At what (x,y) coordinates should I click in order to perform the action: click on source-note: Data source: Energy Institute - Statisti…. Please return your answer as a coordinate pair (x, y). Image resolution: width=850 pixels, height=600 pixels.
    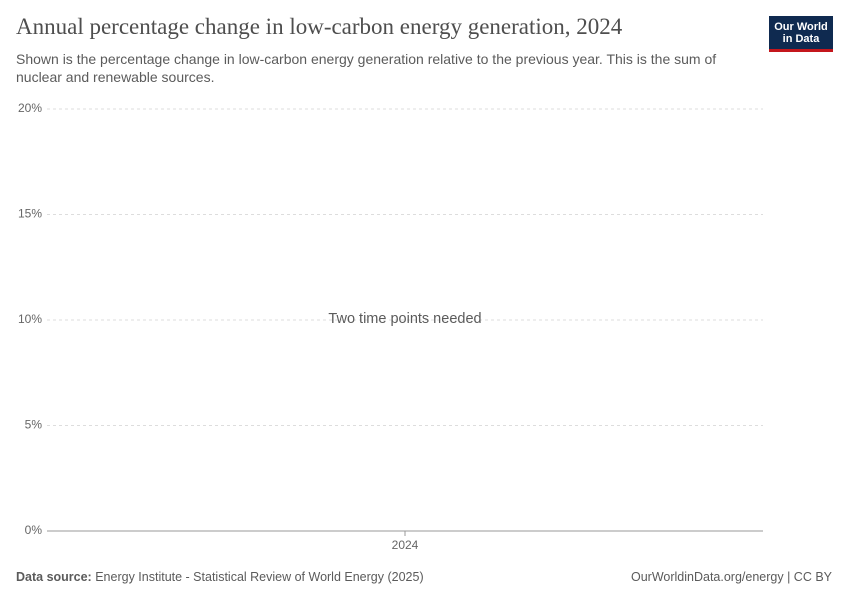
    Looking at the image, I should click on (220, 577).